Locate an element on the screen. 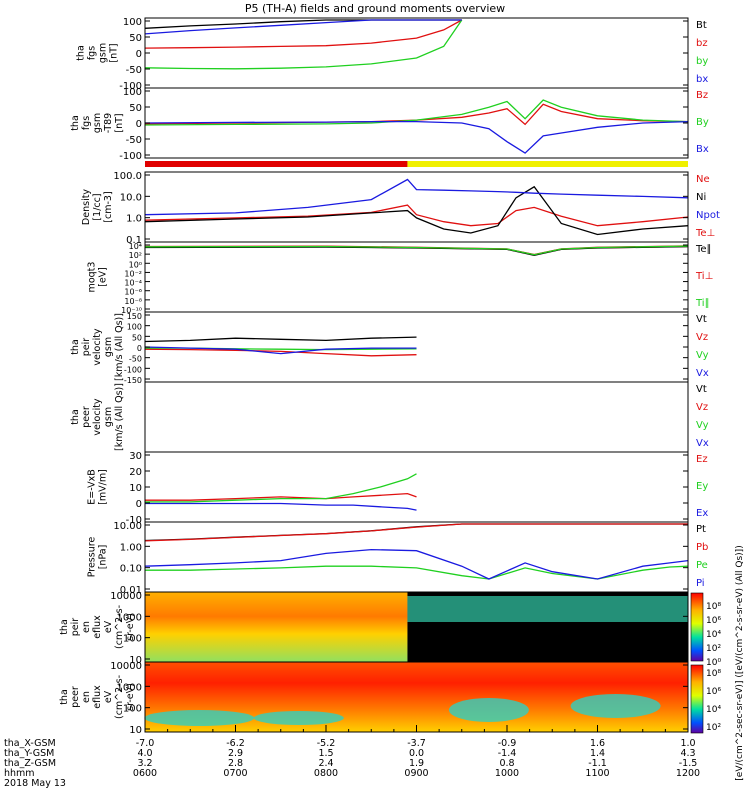  x-axis-value: 1200 is located at coordinates (688, 773).